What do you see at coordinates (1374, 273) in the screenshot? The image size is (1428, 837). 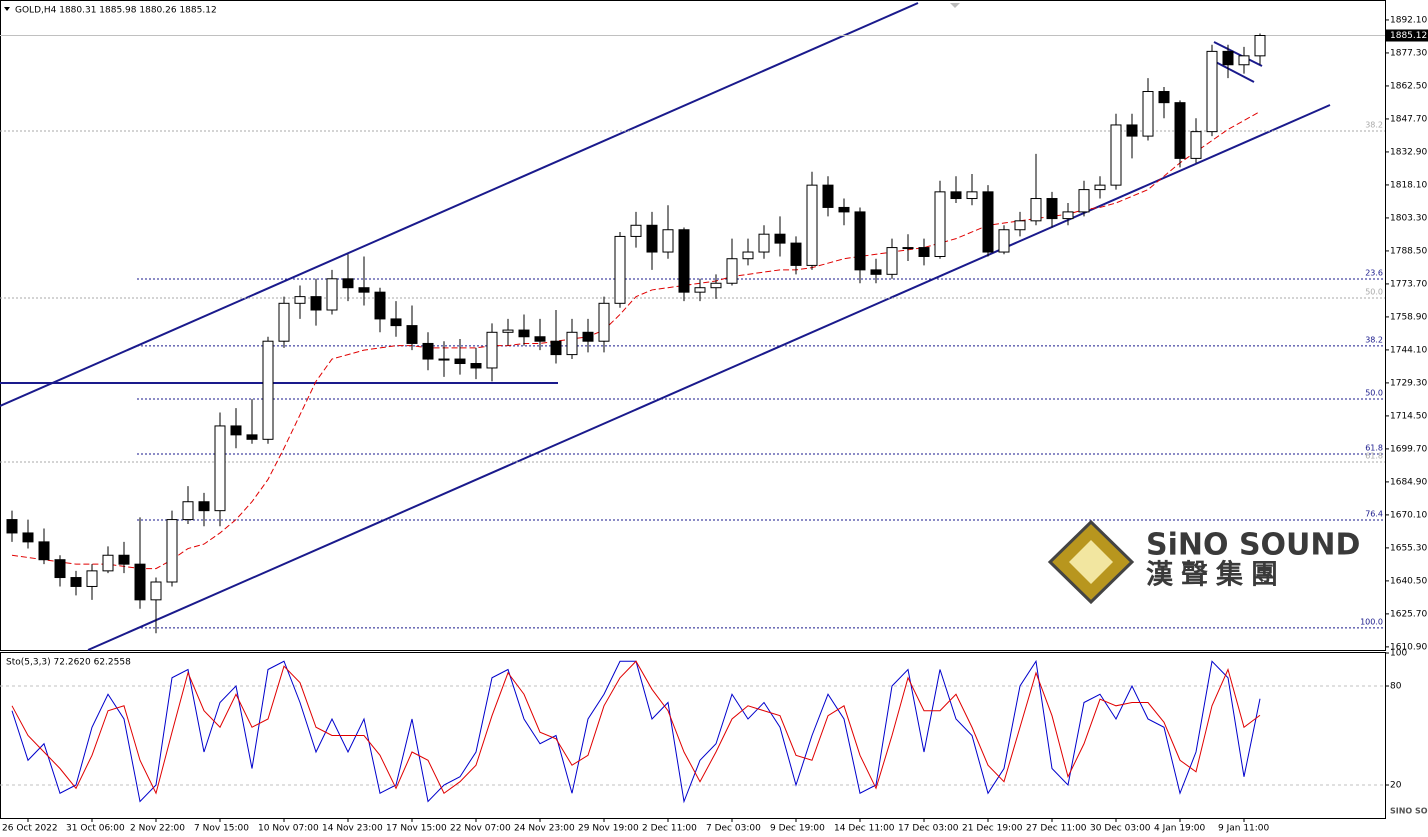 I see `fib-label: 23.6` at bounding box center [1374, 273].